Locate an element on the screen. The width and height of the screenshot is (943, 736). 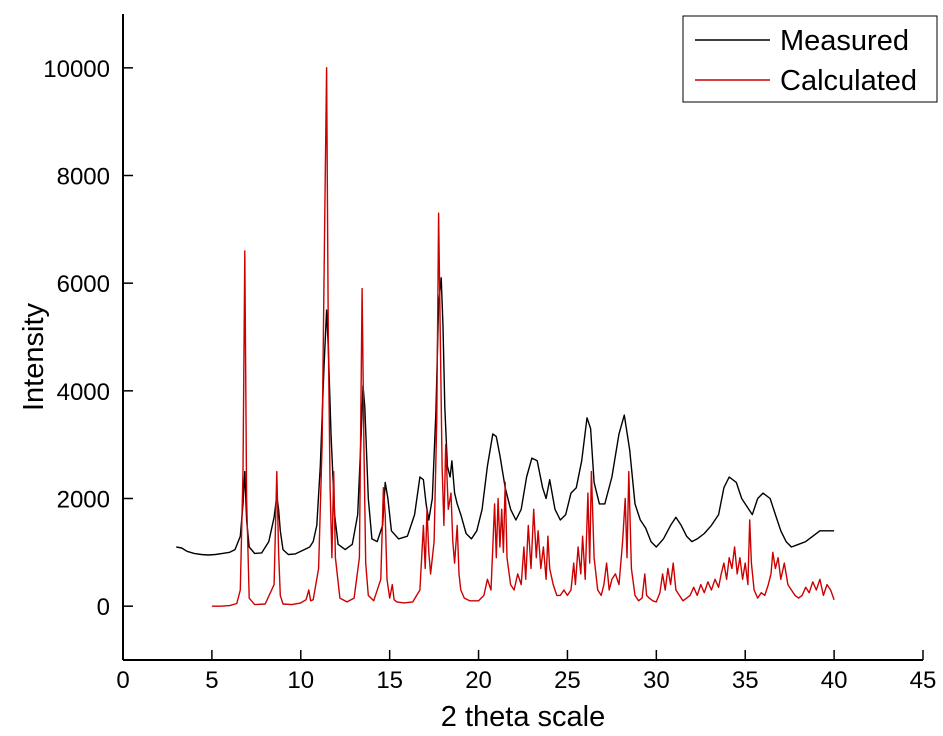
x-tick-label: 0 is located at coordinates (122, 680).